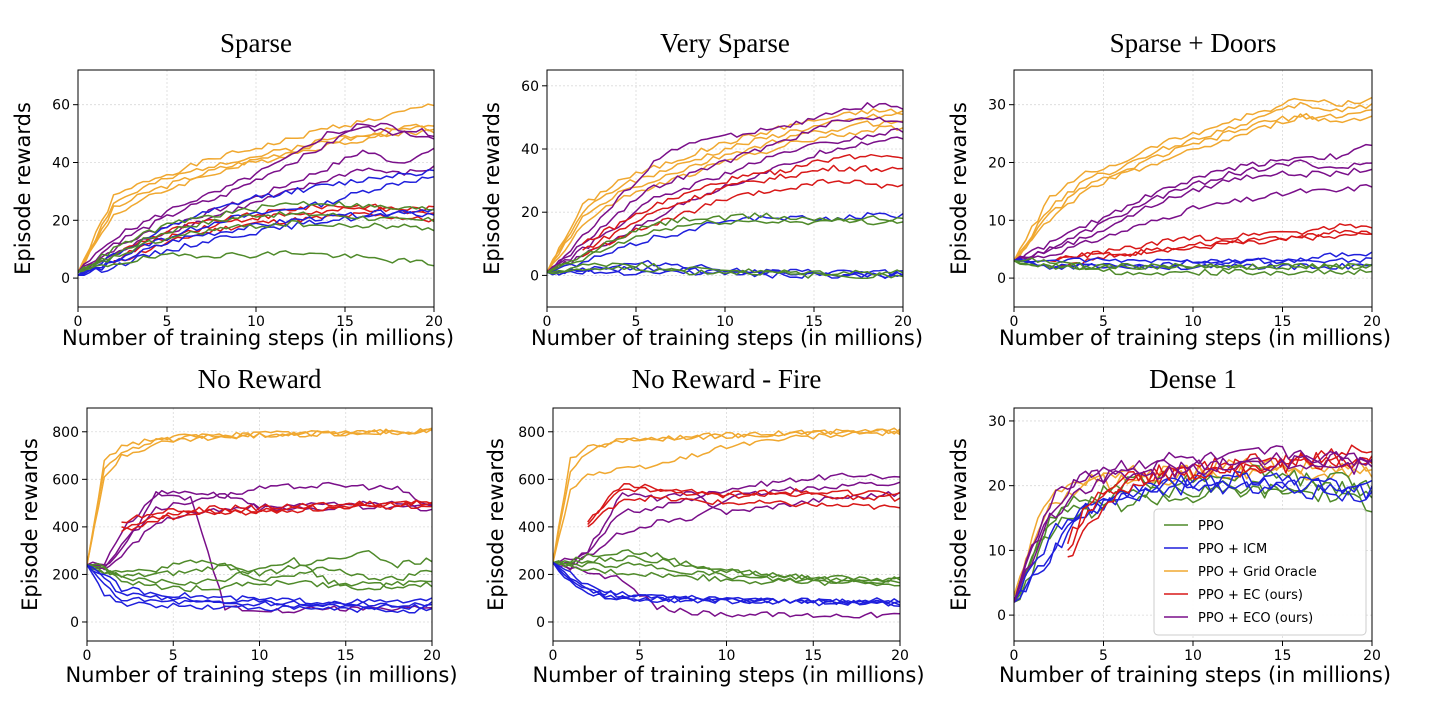 This screenshot has height=706, width=1456. Describe the element at coordinates (531, 575) in the screenshot. I see `y-tick-label: 200` at that location.